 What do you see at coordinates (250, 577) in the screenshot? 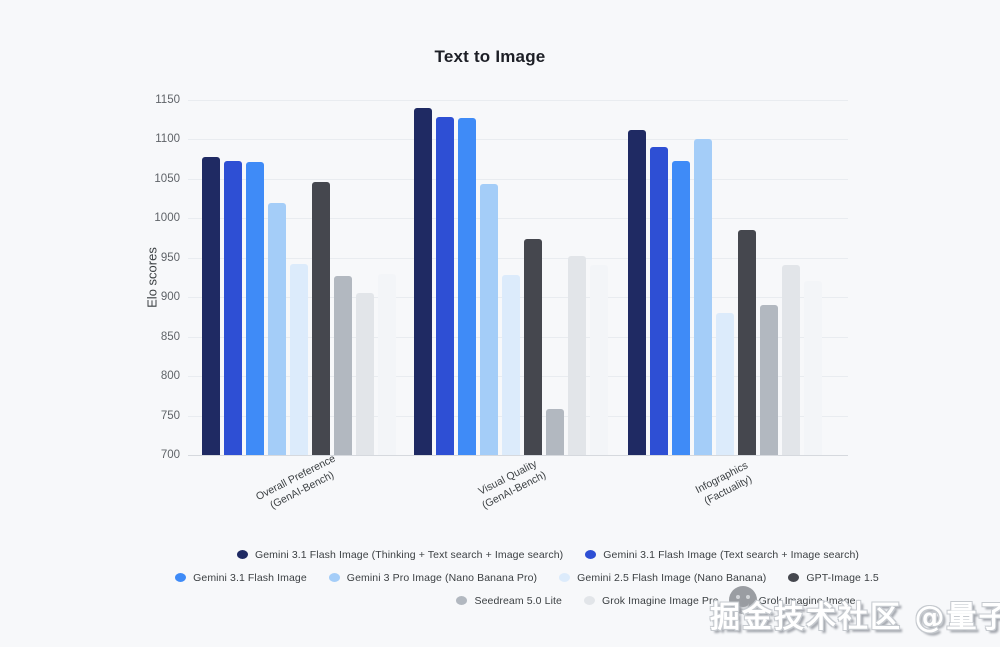
I see `legend-label: Gemini 3.1 Flash Image` at bounding box center [250, 577].